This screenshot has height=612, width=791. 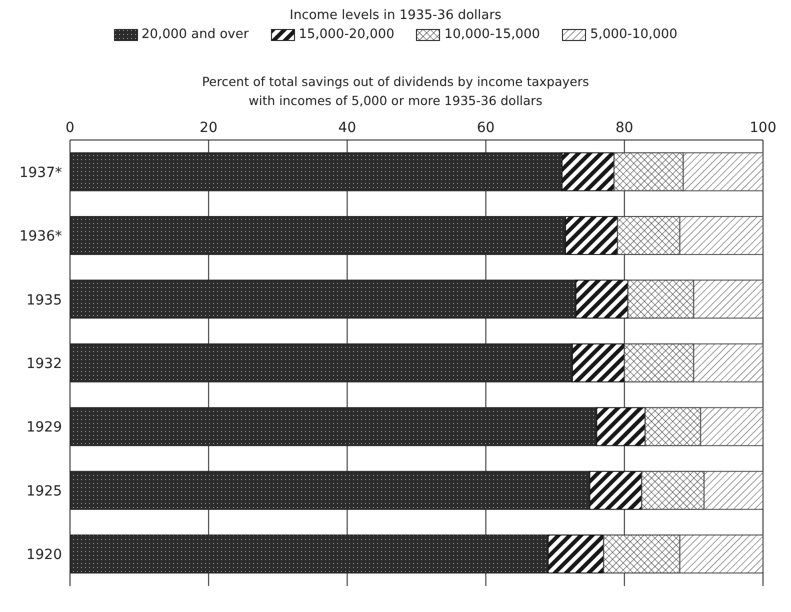 I want to click on y-tick-label: 1936*, so click(x=40, y=236).